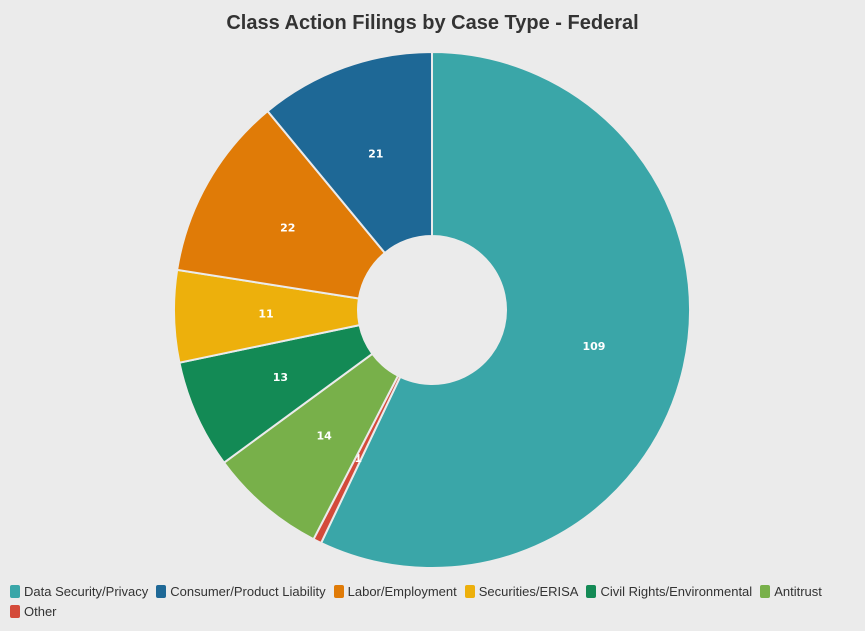 The image size is (865, 631). I want to click on legend-label: Consumer/Product Liability, so click(248, 591).